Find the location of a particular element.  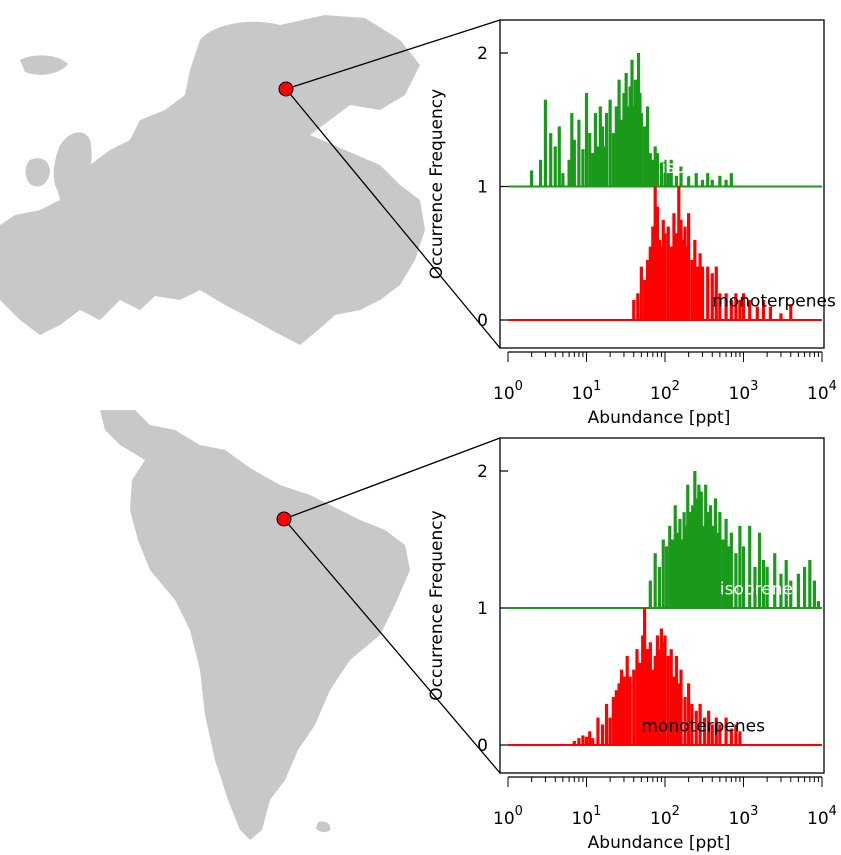

ireland is located at coordinates (37, 172).